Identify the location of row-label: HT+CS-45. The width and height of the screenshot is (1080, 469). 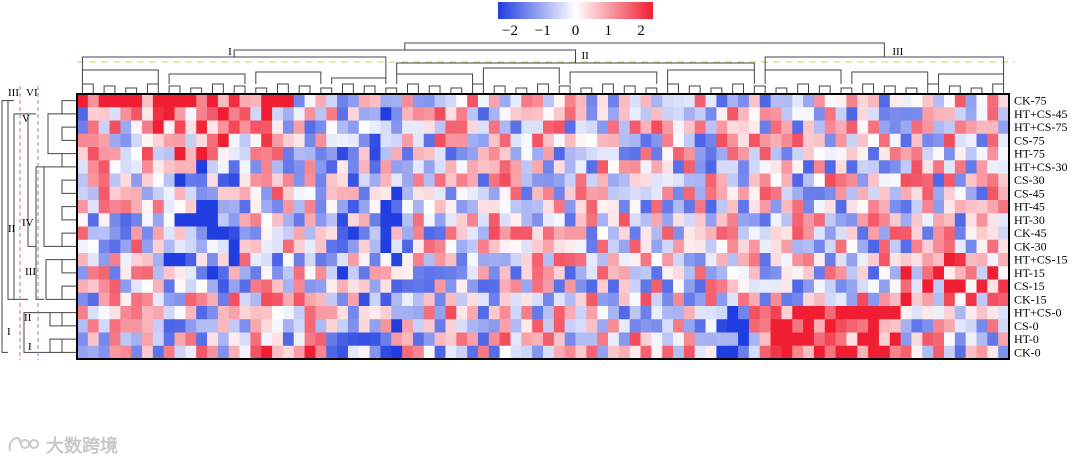
(1040, 114).